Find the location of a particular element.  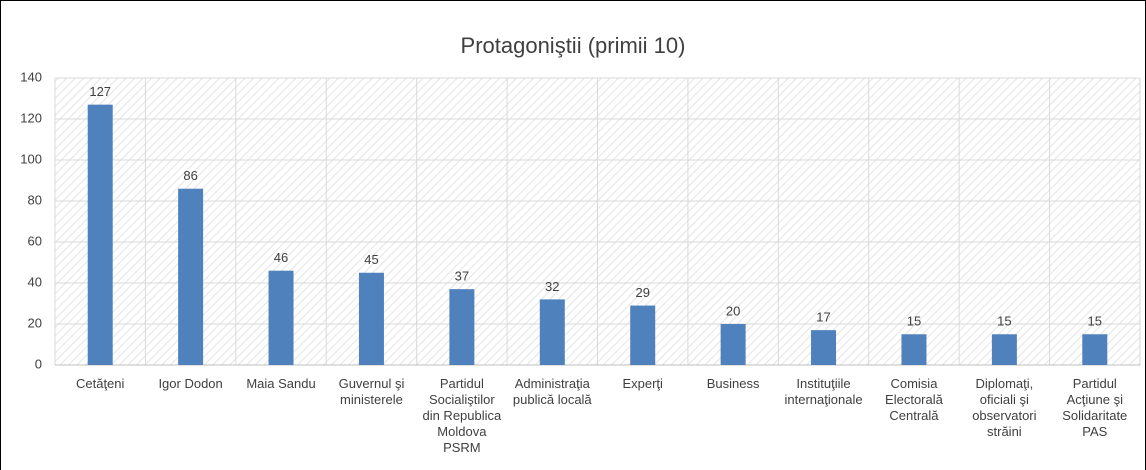

value-label: 29 is located at coordinates (642, 292).